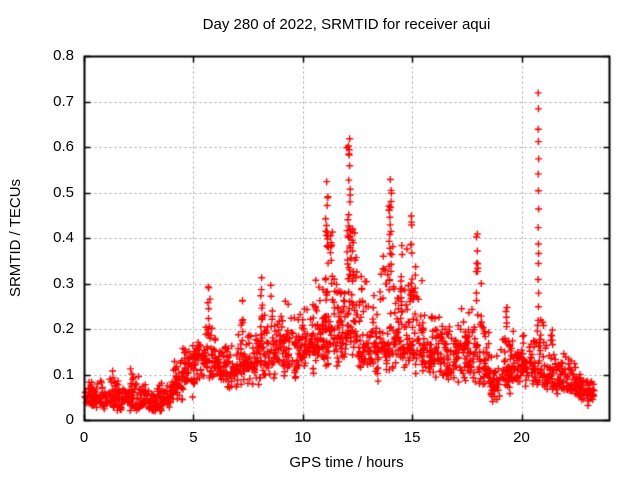 The width and height of the screenshot is (640, 480). What do you see at coordinates (63, 146) in the screenshot?
I see `y-tick-label: 0.6` at bounding box center [63, 146].